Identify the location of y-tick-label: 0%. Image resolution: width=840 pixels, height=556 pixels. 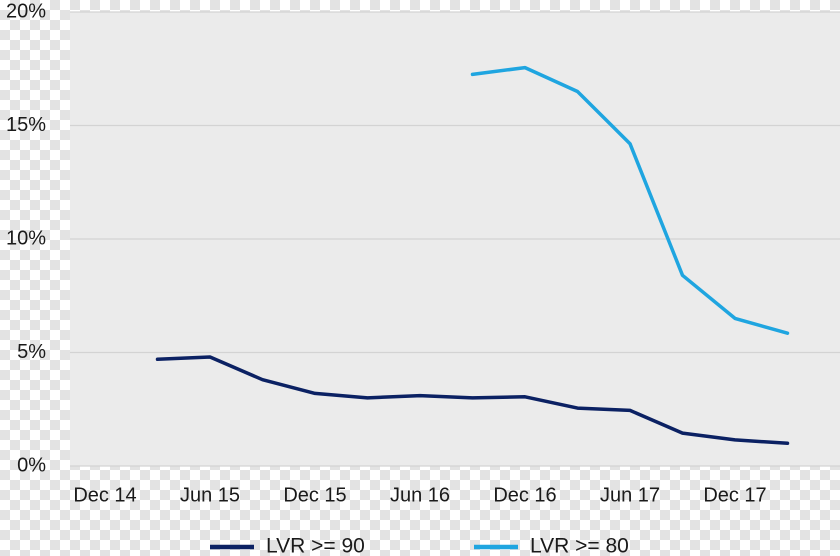
(31, 465).